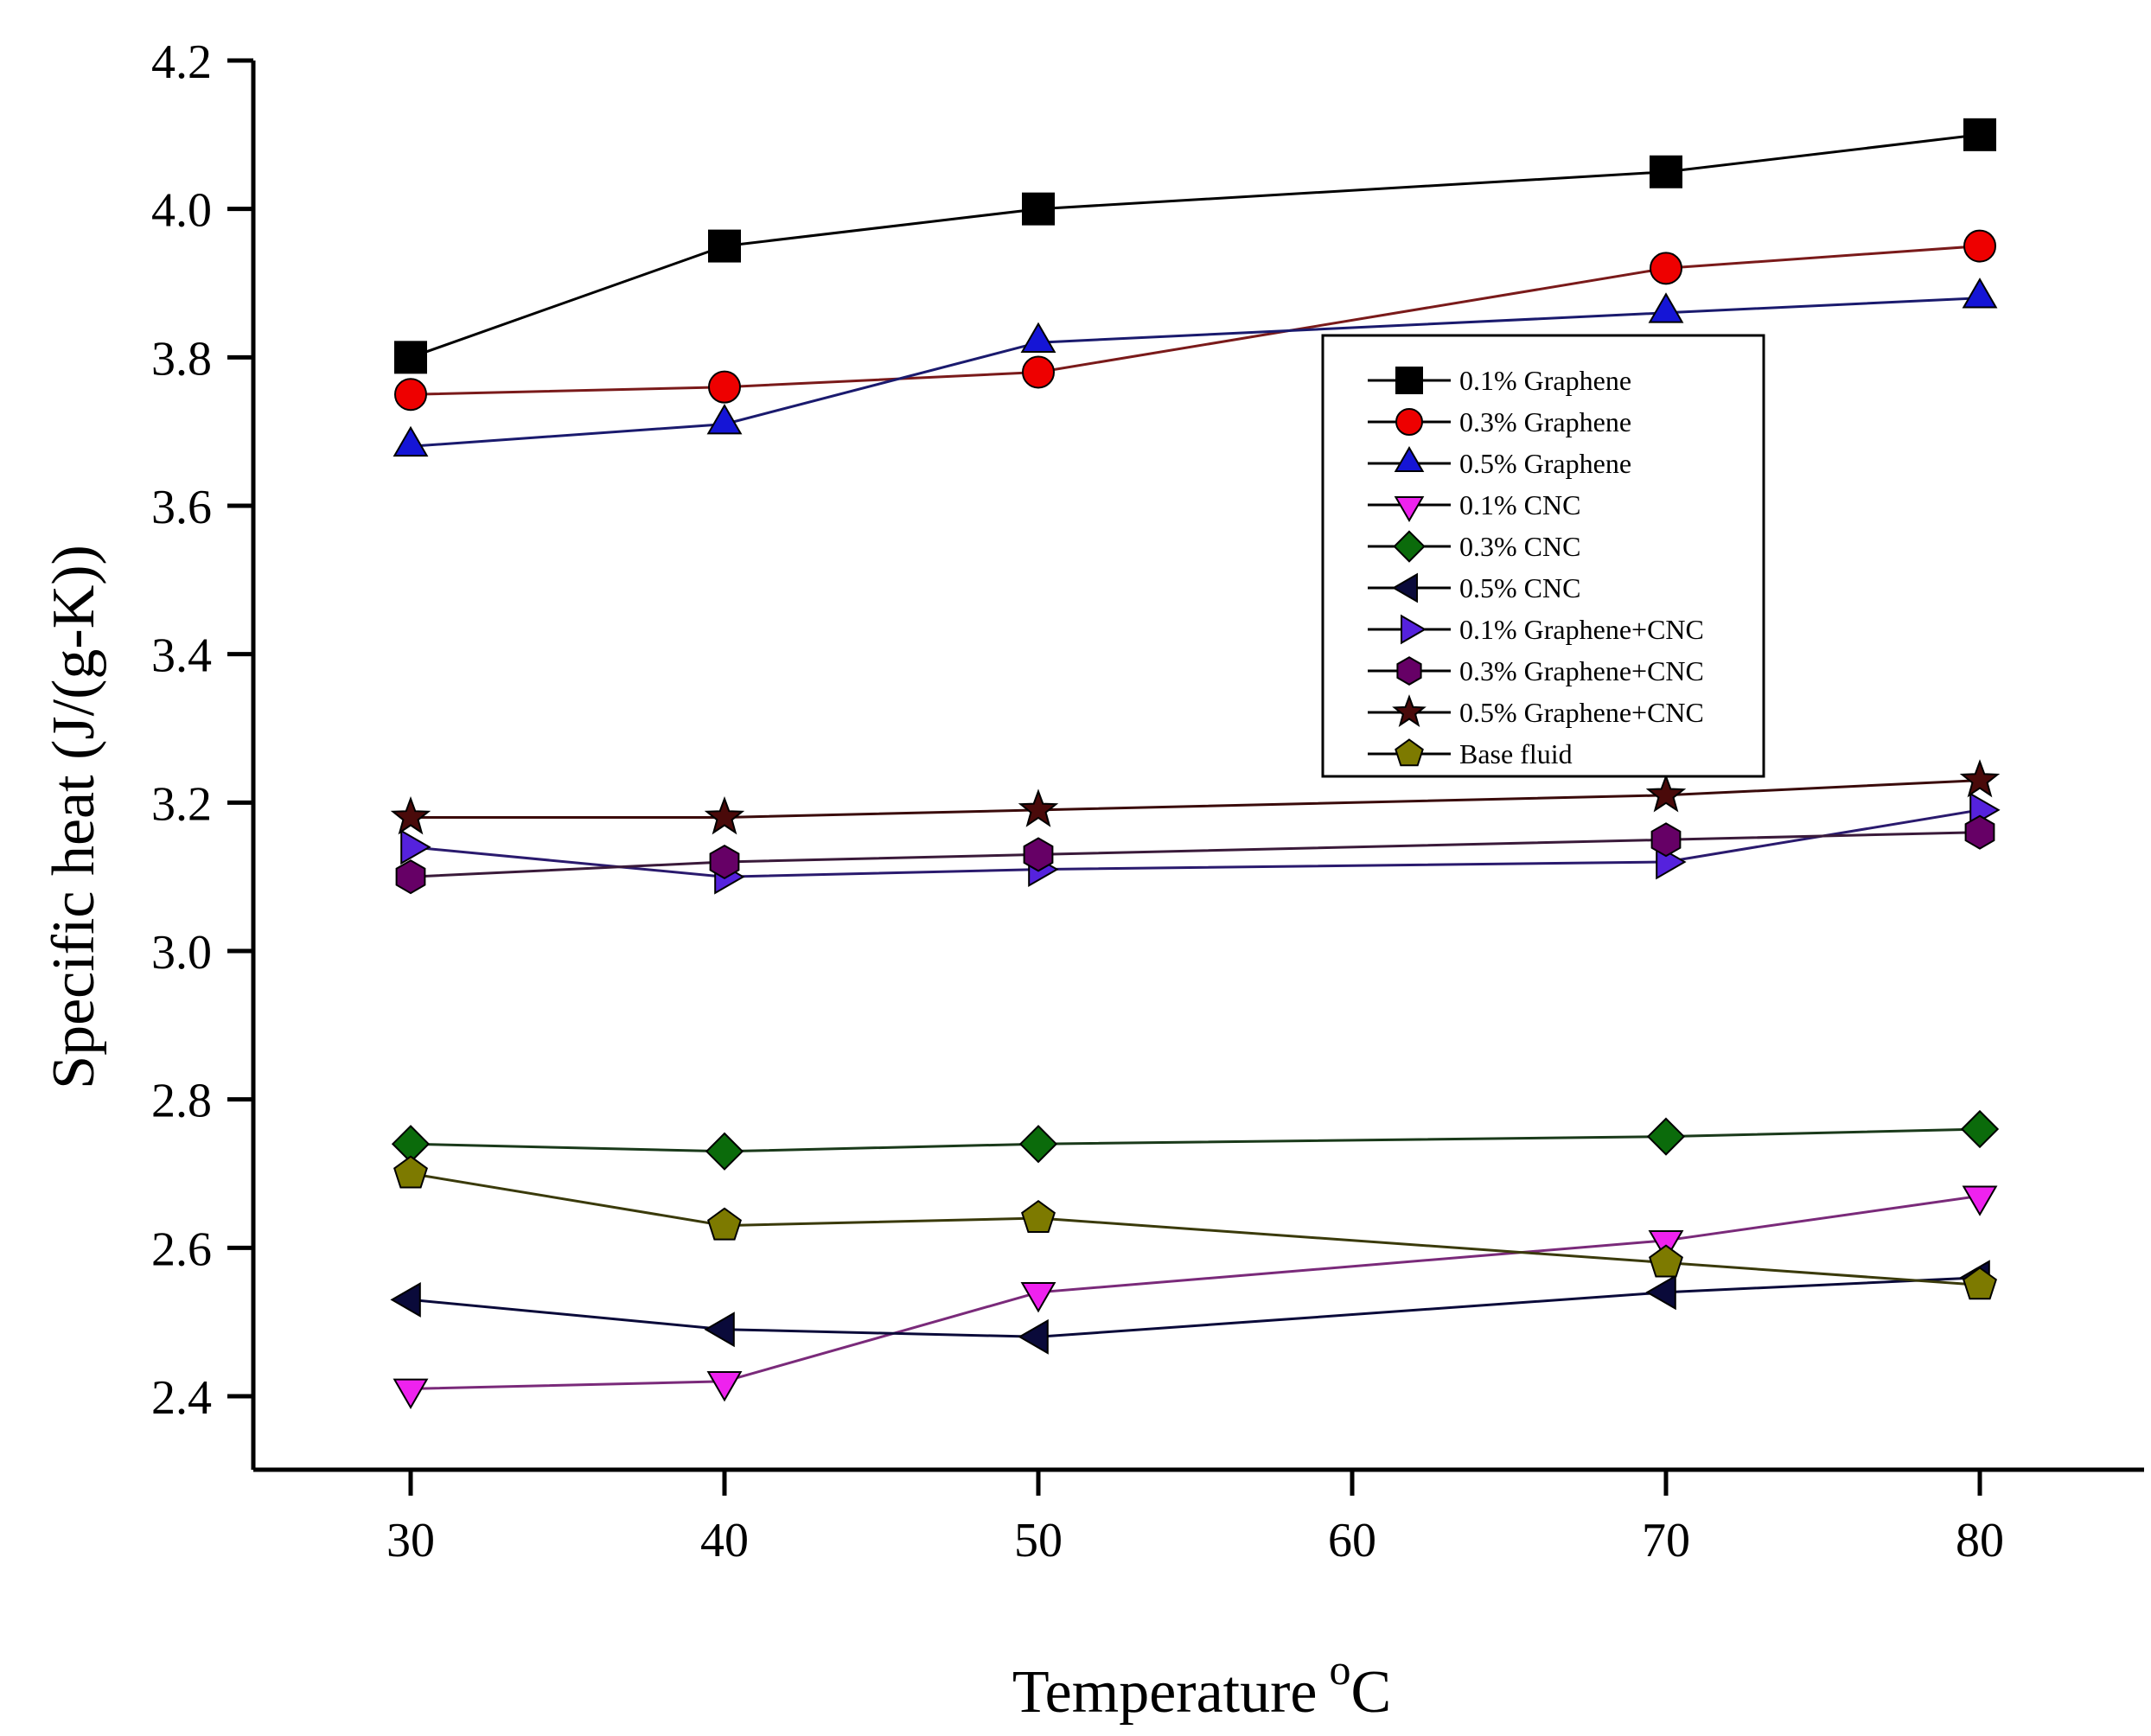  Describe the element at coordinates (181, 1398) in the screenshot. I see `y-tick-label: 2.4` at that location.